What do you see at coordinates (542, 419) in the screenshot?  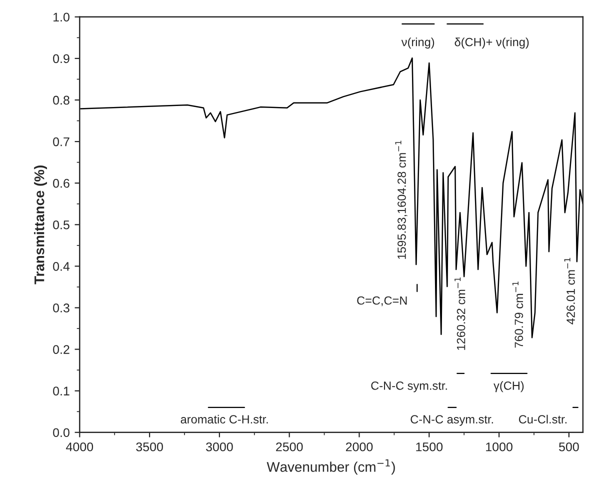 I see `annotation: Cu-Cl.str.` at bounding box center [542, 419].